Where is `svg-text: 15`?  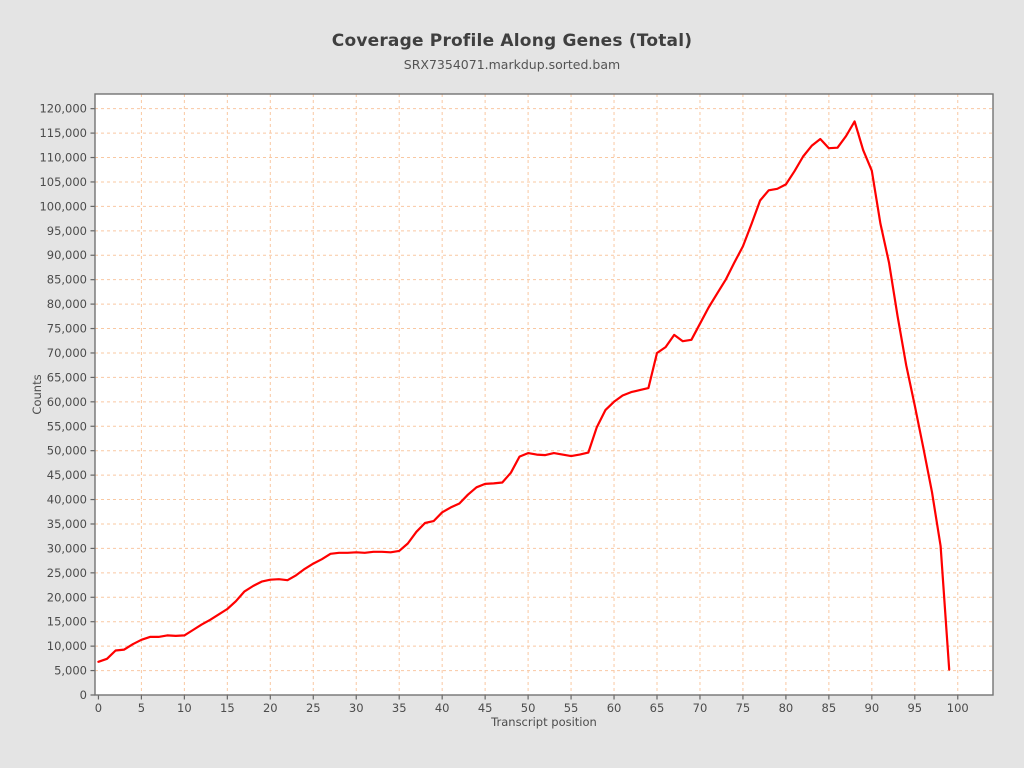
svg-text: 15 is located at coordinates (227, 708).